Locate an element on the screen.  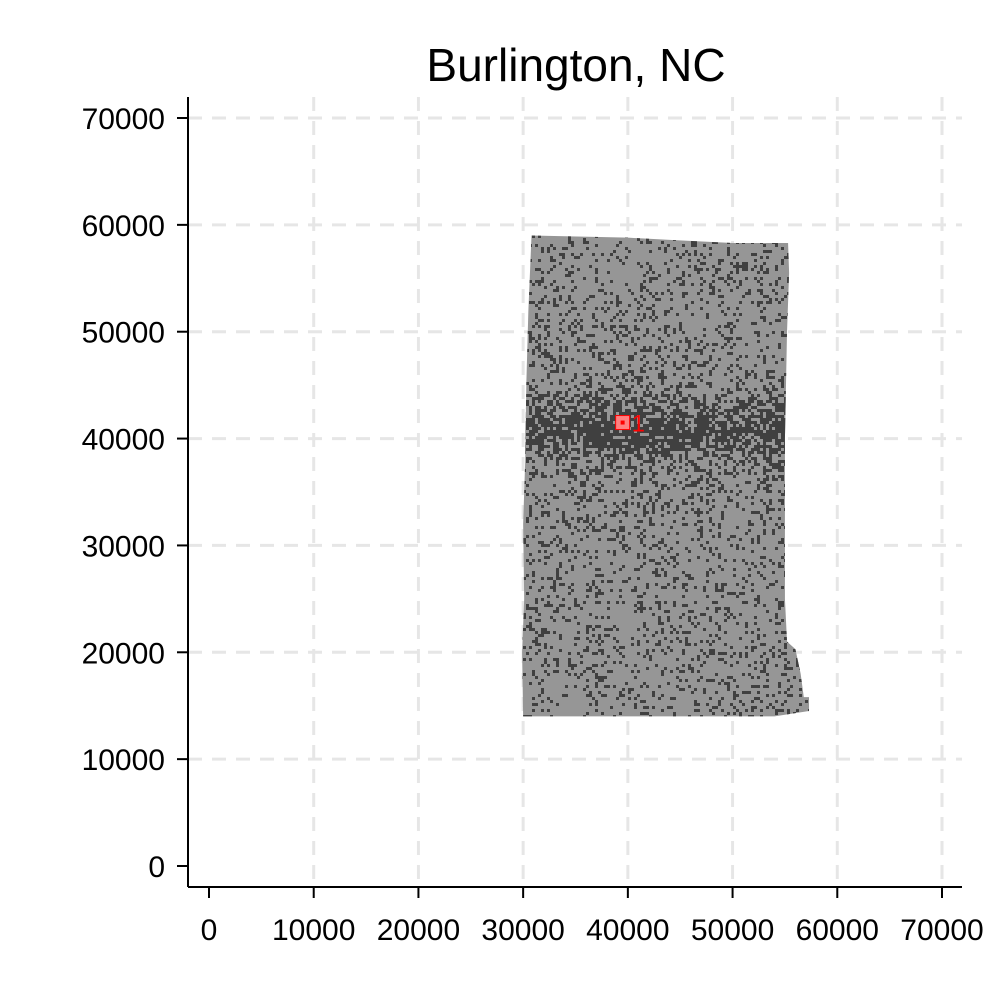
y-tick-label: 60000 is located at coordinates (123, 226).